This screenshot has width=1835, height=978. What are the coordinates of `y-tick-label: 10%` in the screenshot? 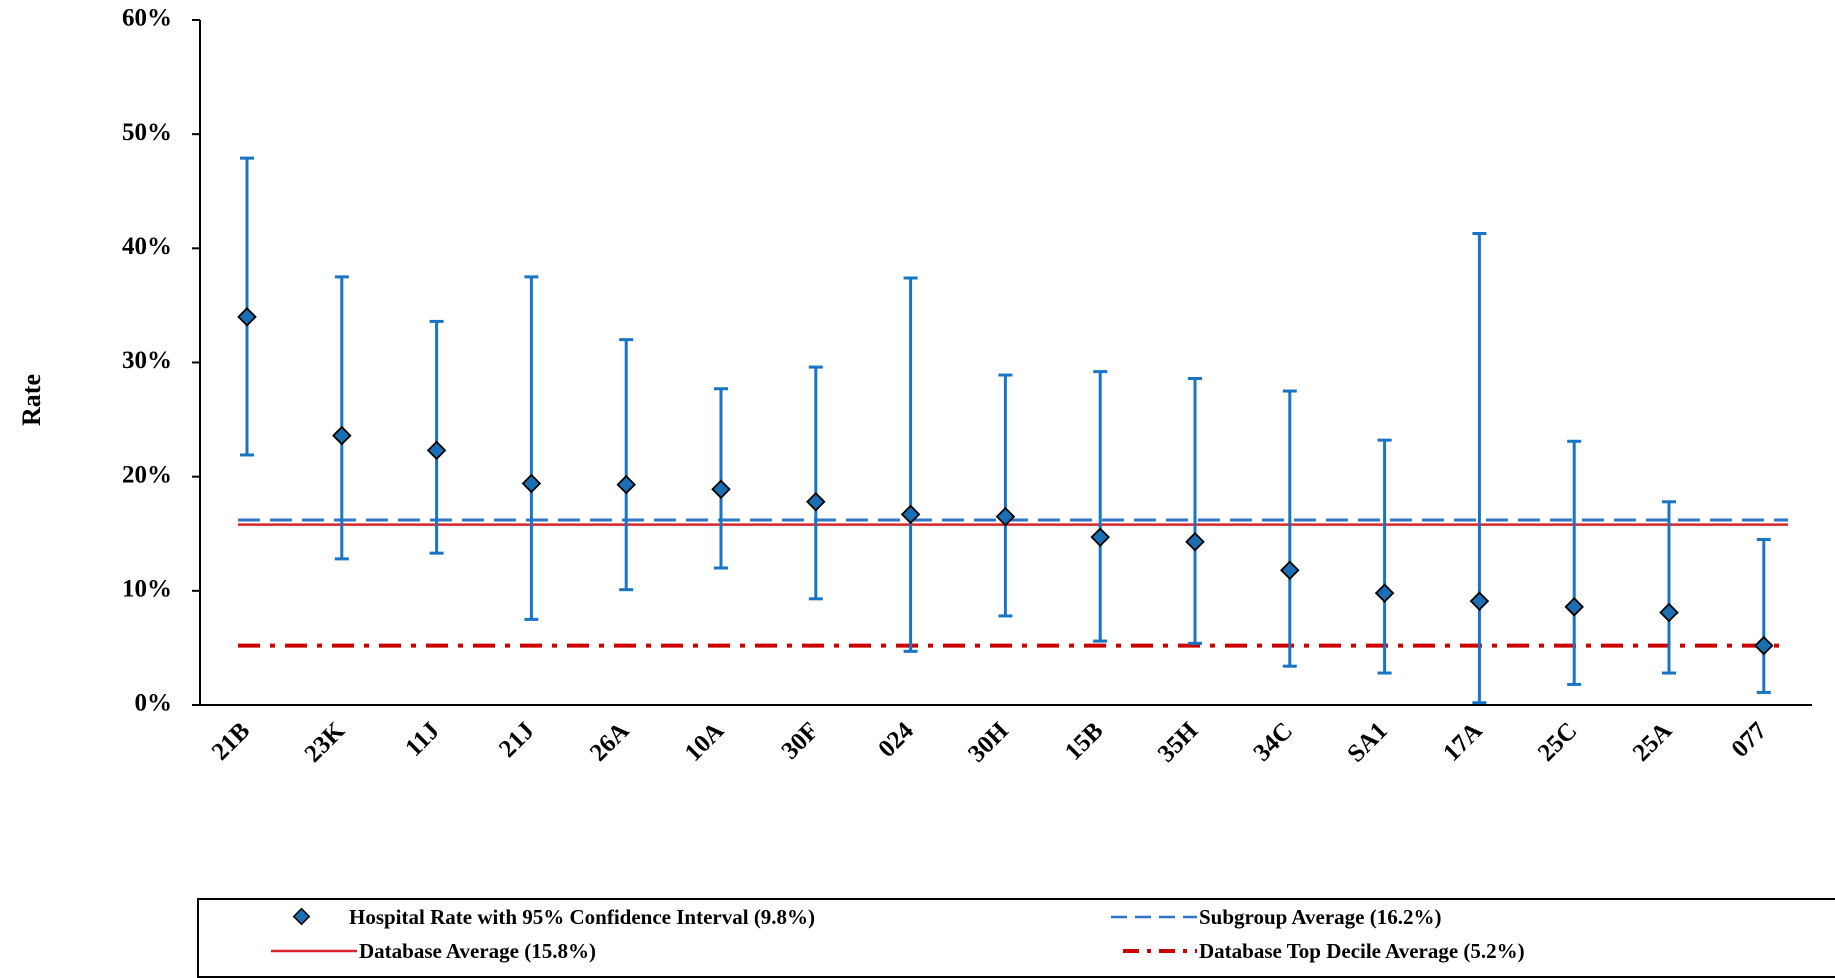 It's located at (147, 589).